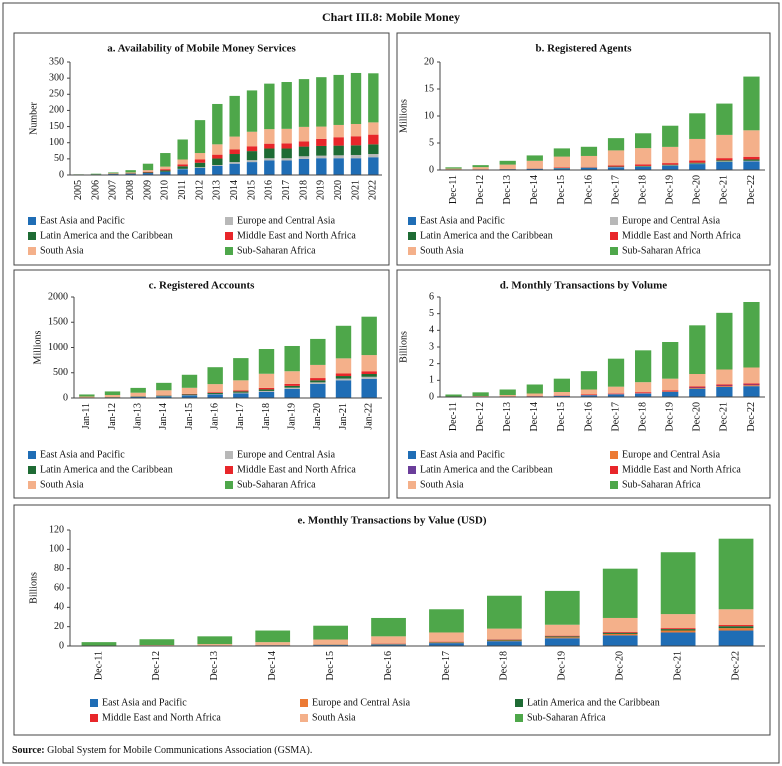  Describe the element at coordinates (429, 115) in the screenshot. I see `y-tick-label: 10` at that location.